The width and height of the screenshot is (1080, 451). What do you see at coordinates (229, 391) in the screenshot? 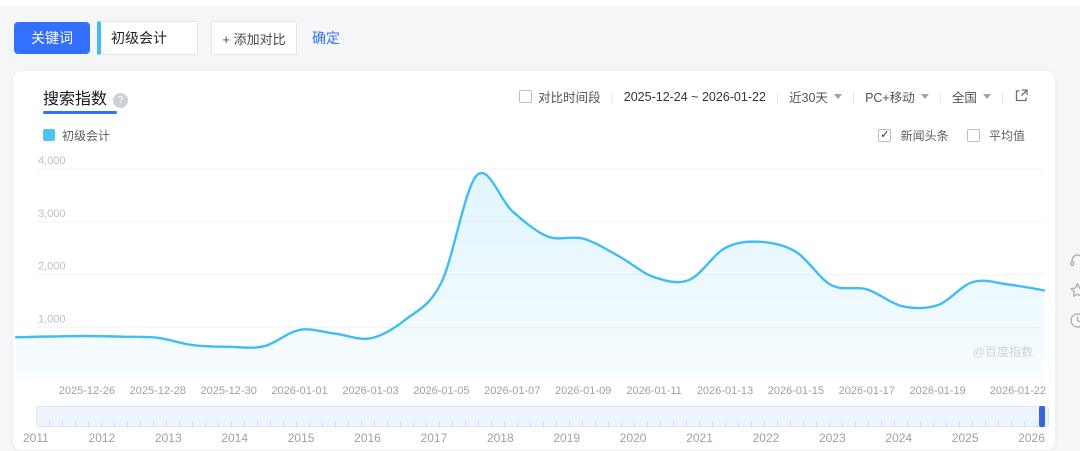
I see `x-axis-tick-label: 2025-12-30` at bounding box center [229, 391].